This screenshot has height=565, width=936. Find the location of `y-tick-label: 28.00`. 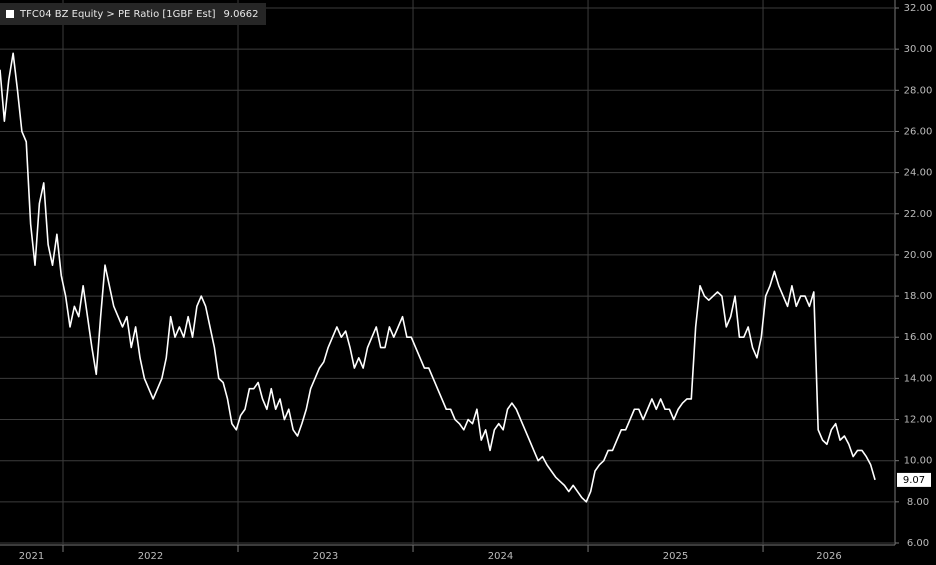

y-tick-label: 28.00 is located at coordinates (918, 90).